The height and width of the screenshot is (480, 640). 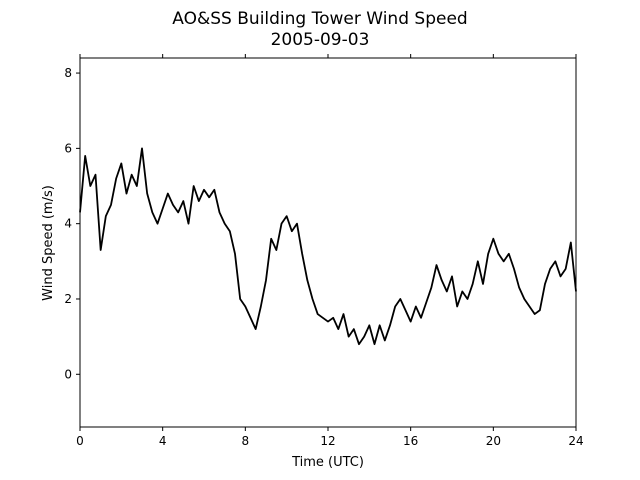 I want to click on y-tick-label: 8, so click(x=68, y=73).